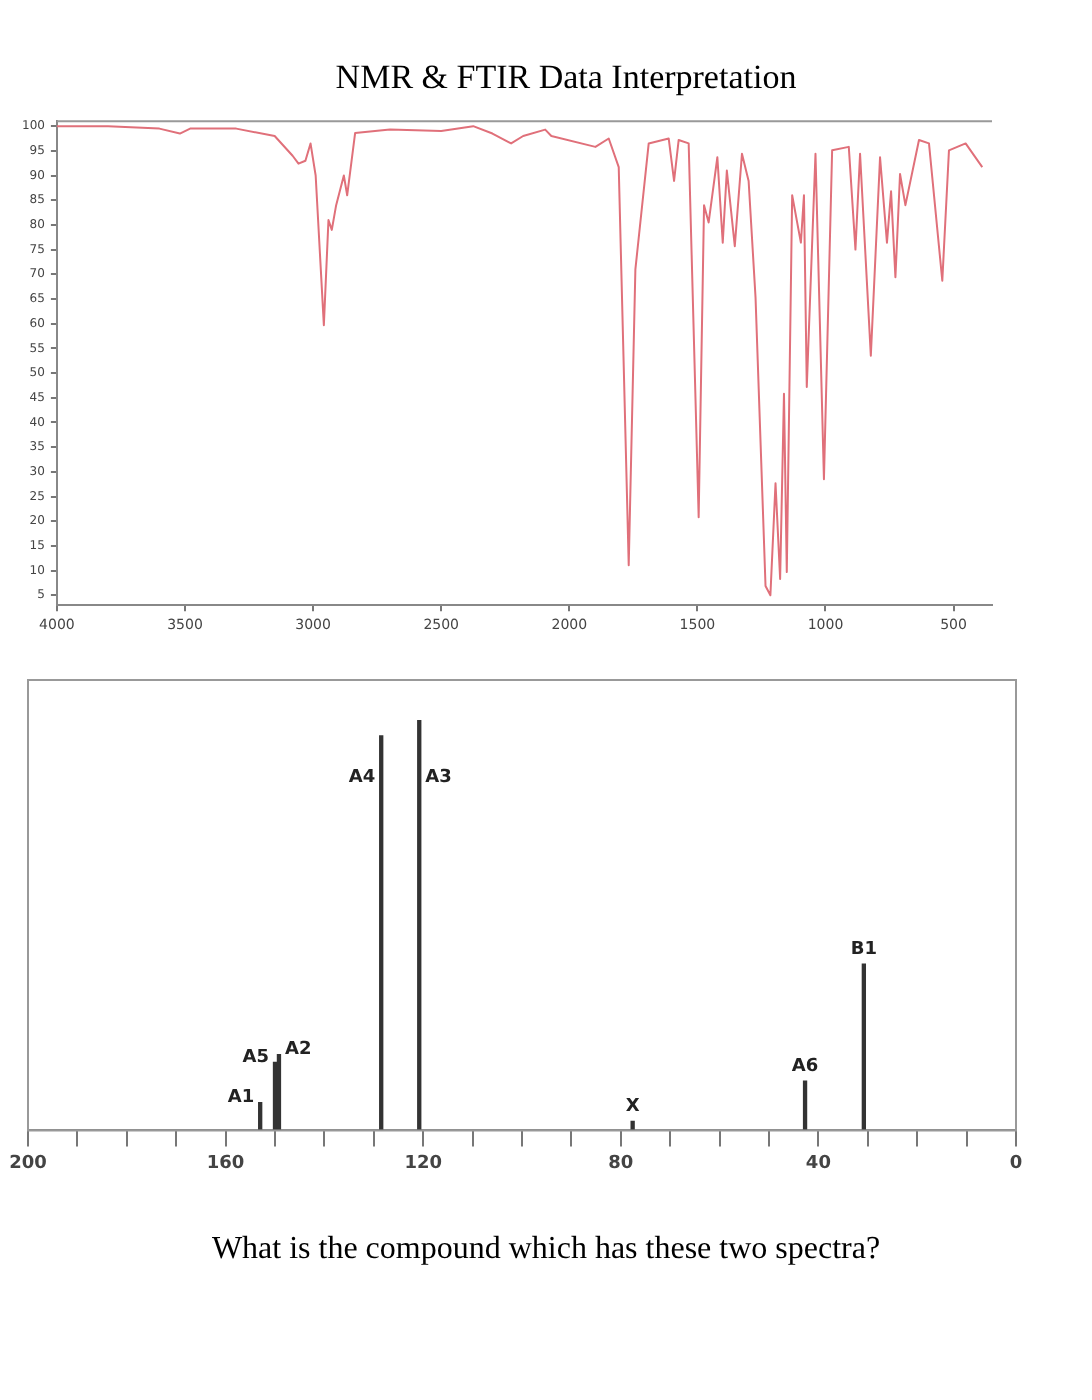 Image resolution: width=1092 pixels, height=1400 pixels. Describe the element at coordinates (863, 949) in the screenshot. I see `annotation: B1` at that location.